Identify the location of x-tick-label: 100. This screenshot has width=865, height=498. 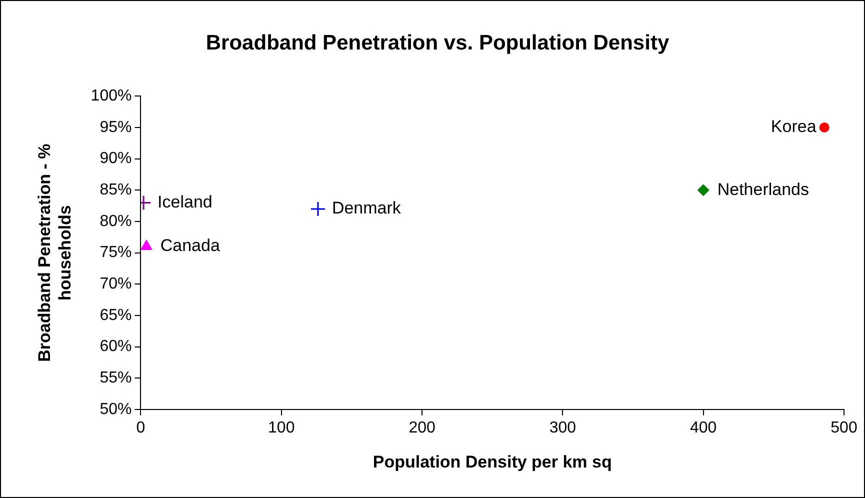
(281, 427).